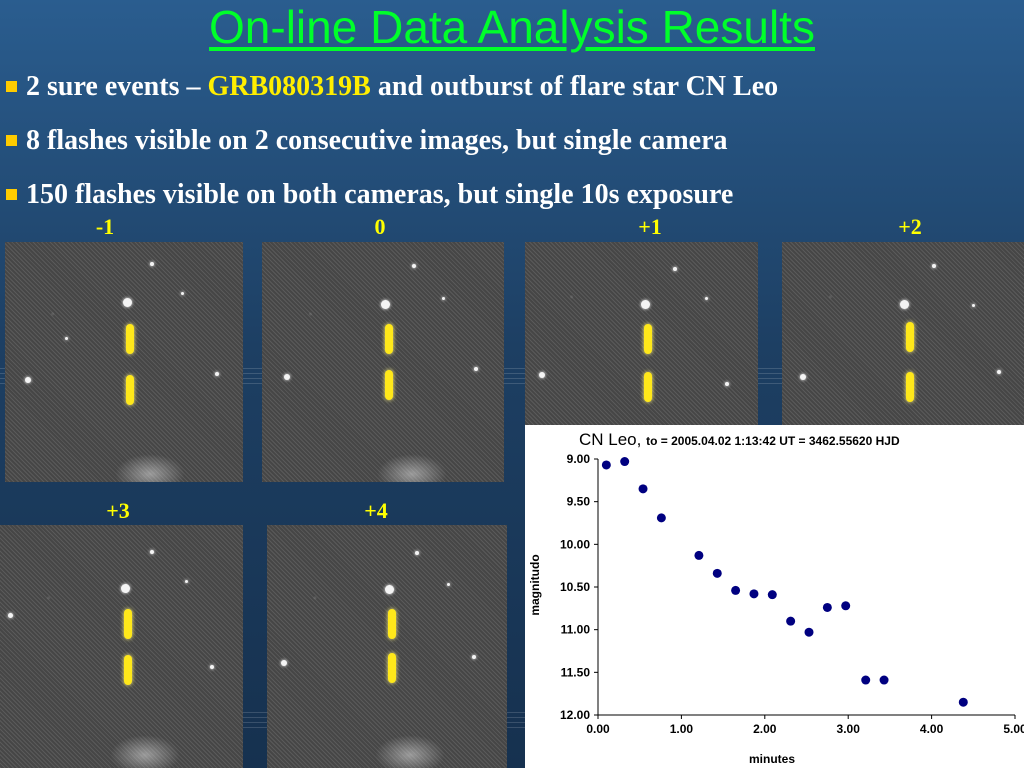  Describe the element at coordinates (910, 226) in the screenshot. I see `frame-label: +2` at that location.